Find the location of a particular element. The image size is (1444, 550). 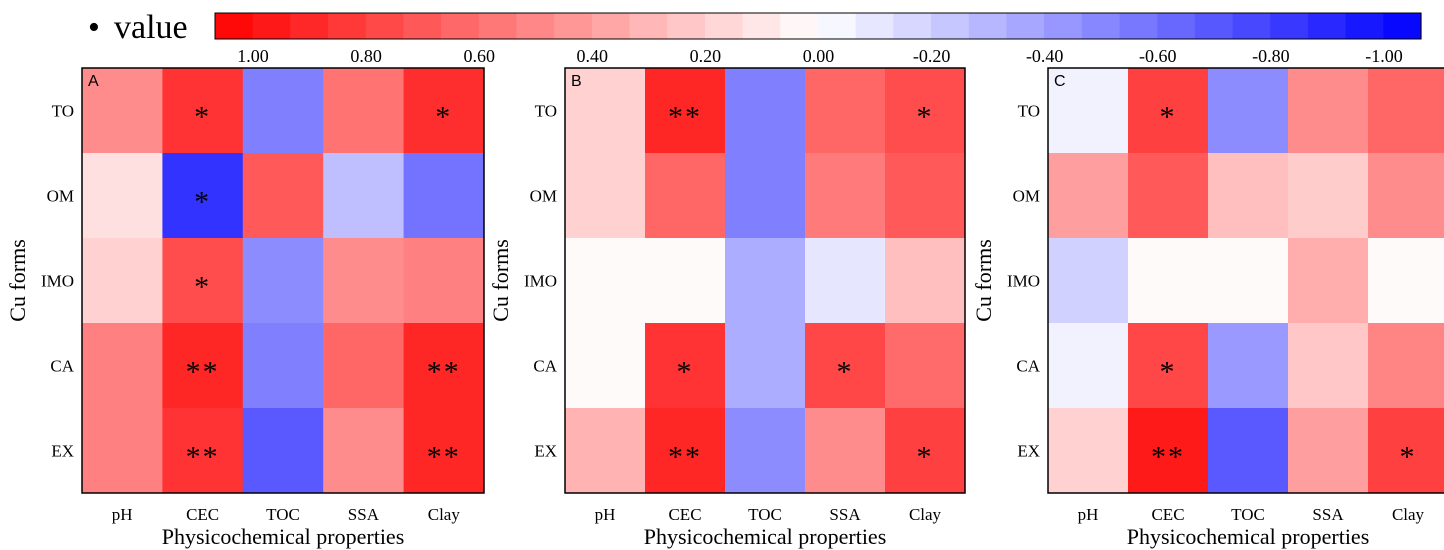

y-tick-label: TO is located at coordinates (63, 111).